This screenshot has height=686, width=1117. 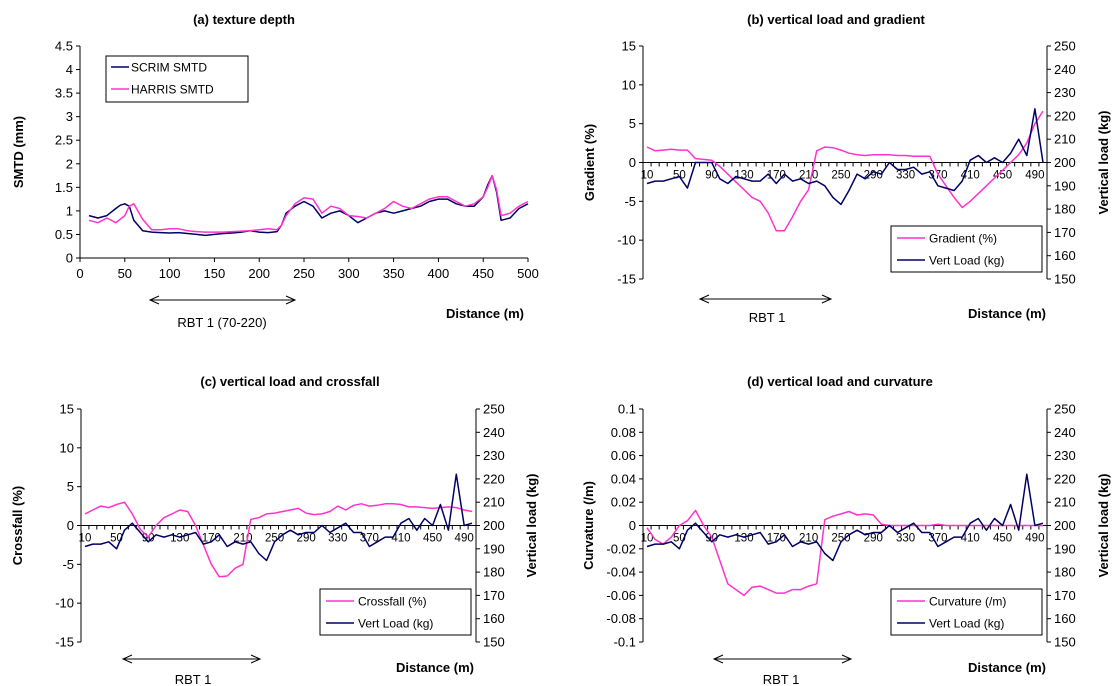 I want to click on x-tick-label: 100, so click(x=170, y=273).